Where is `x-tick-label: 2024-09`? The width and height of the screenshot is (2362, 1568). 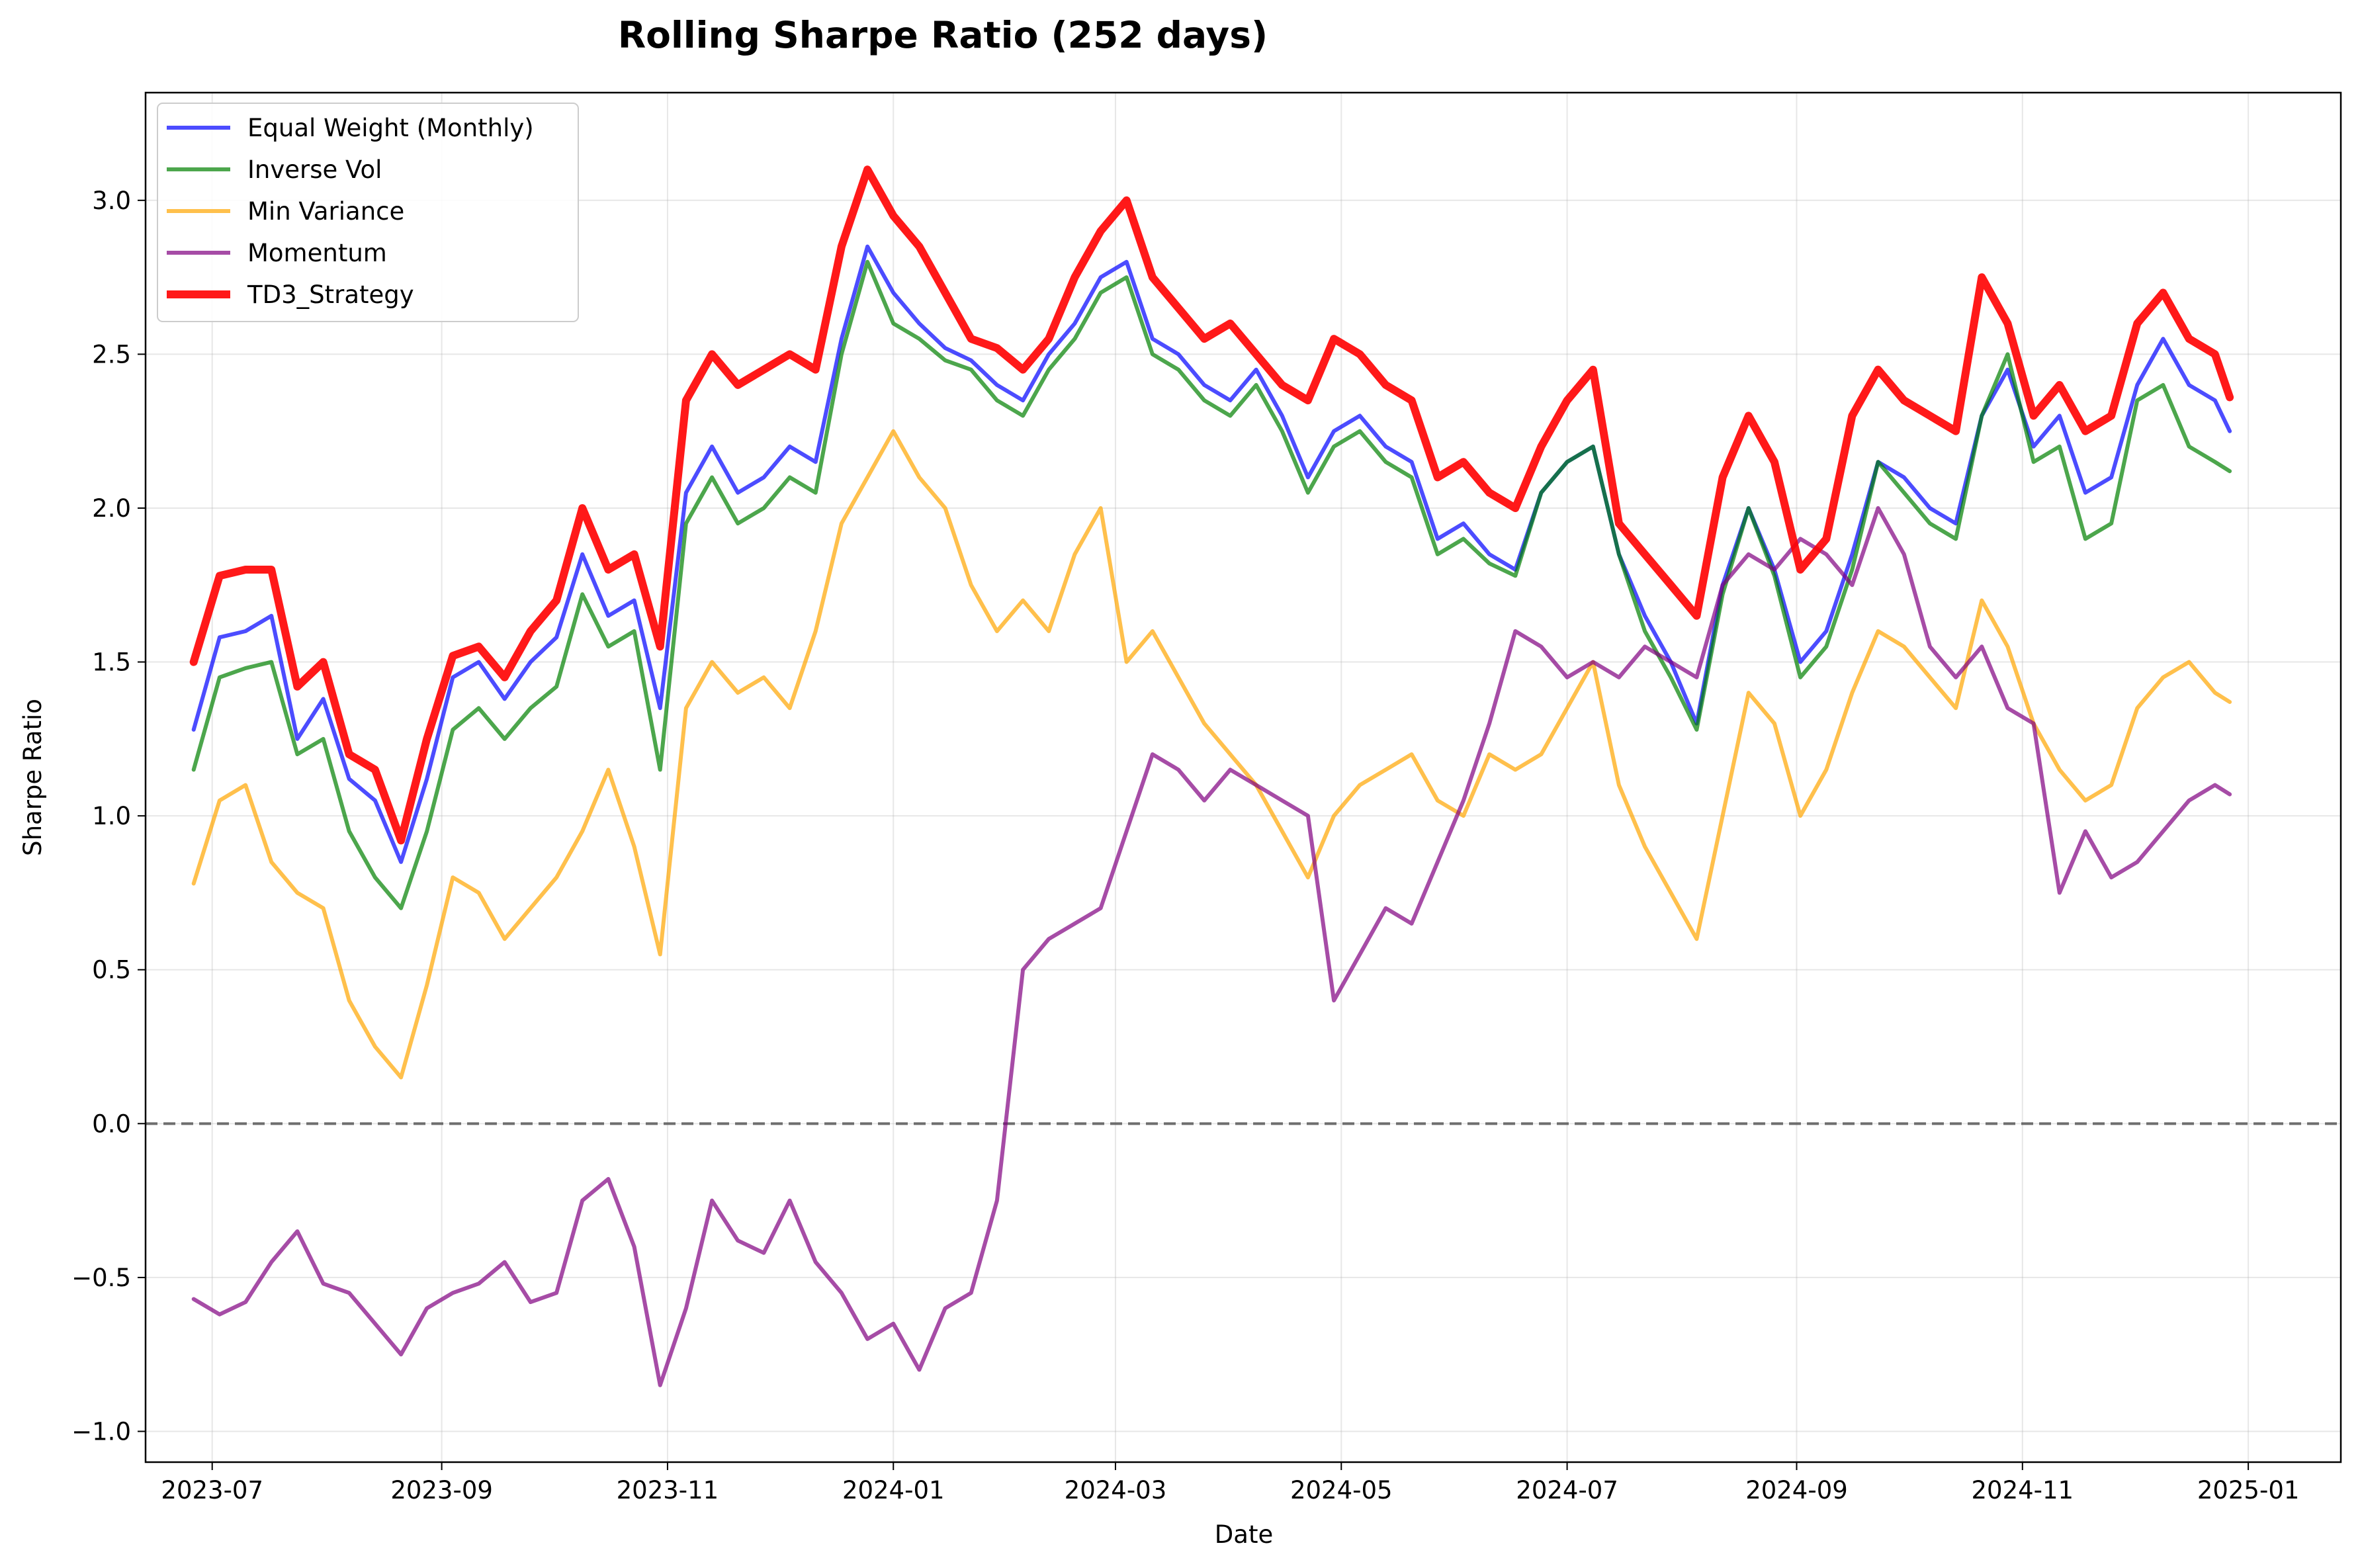
x-tick-label: 2024-09 is located at coordinates (1796, 1490).